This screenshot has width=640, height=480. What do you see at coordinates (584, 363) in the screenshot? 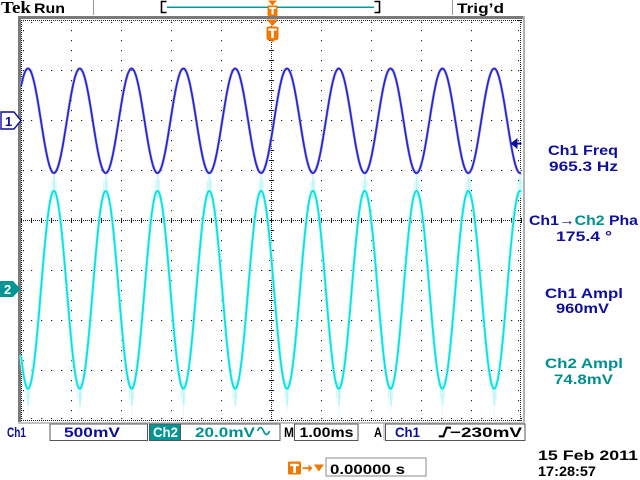
I see `svg-text: Ch2 Ampl` at bounding box center [584, 363].